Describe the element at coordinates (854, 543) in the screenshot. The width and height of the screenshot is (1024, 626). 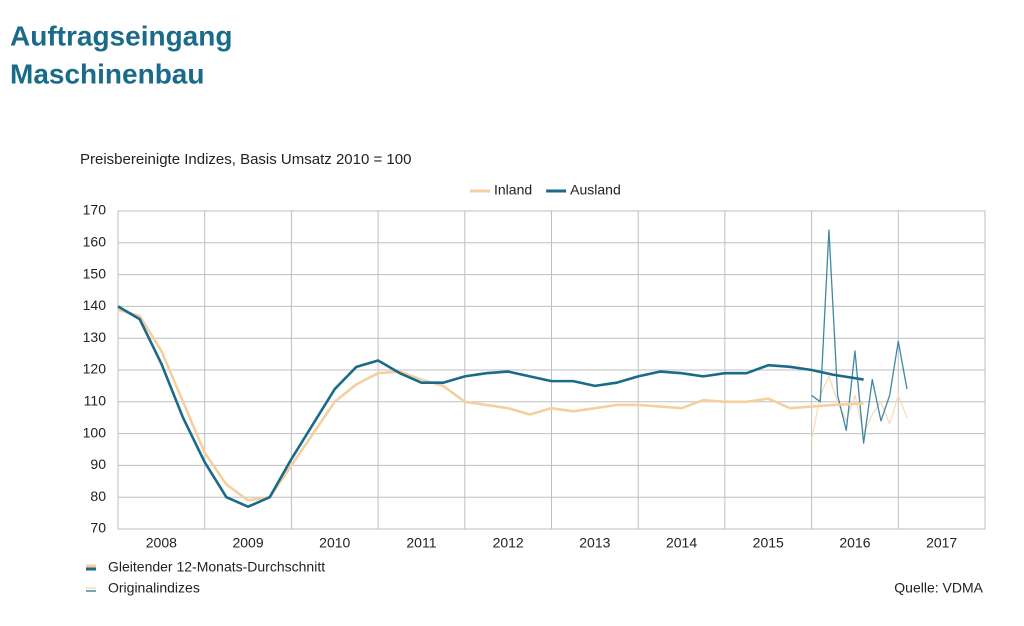
I see `x-tick-label: 2016` at that location.